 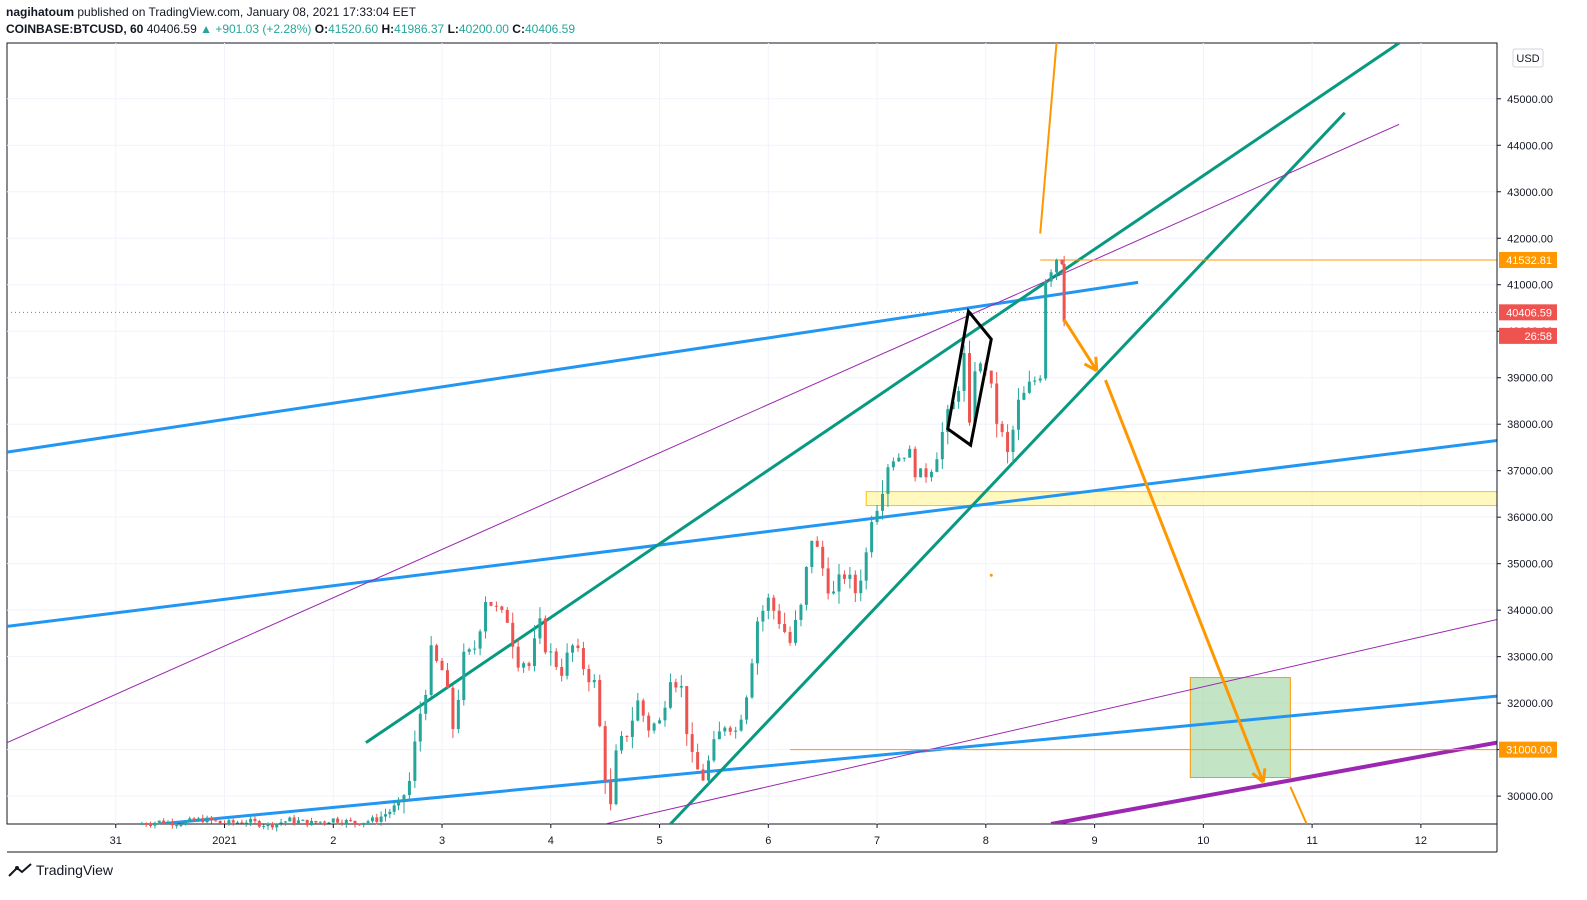 I want to click on price-badge-label: 26:58, so click(x=1538, y=337).